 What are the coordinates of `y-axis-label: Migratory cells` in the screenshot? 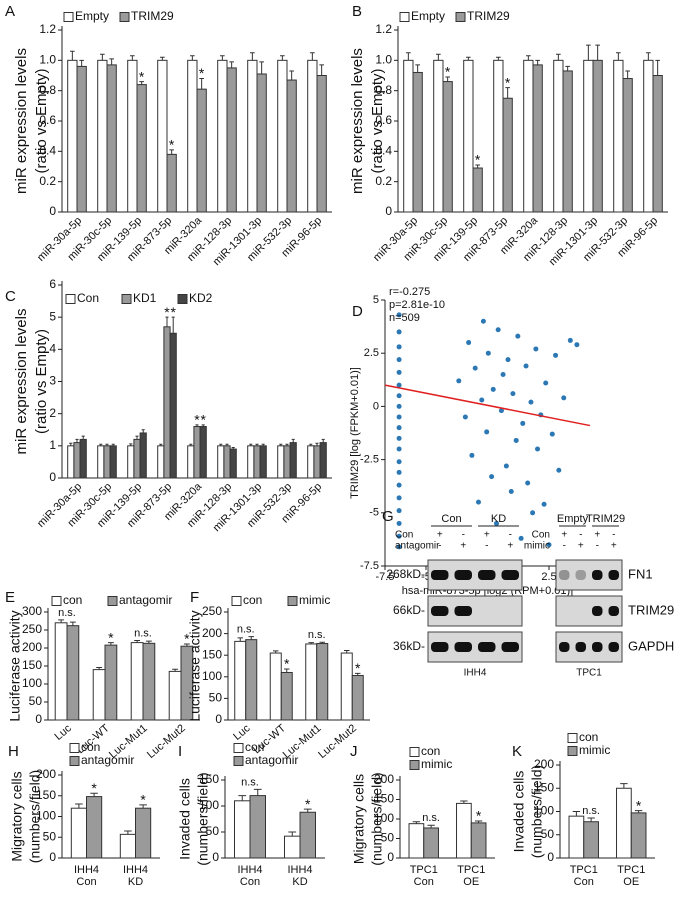 It's located at (359, 819).